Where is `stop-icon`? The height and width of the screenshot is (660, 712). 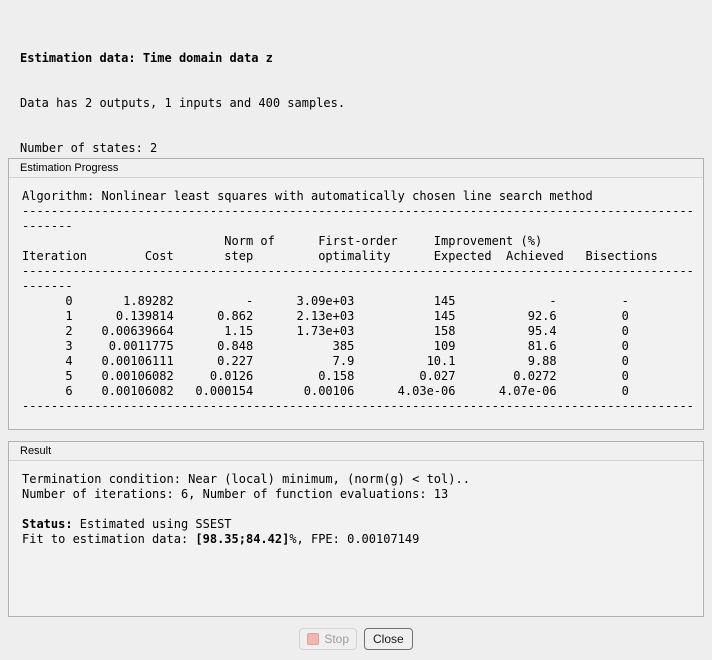
stop-icon is located at coordinates (313, 639).